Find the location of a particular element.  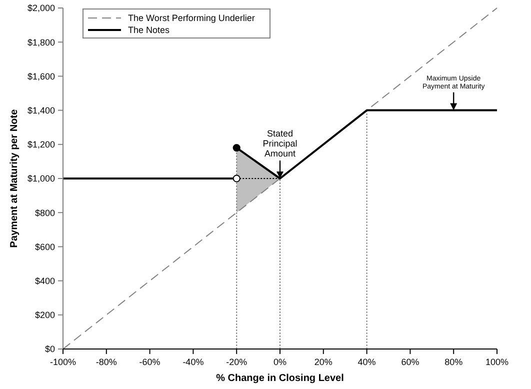

x-tick-label: -100% is located at coordinates (63, 362).